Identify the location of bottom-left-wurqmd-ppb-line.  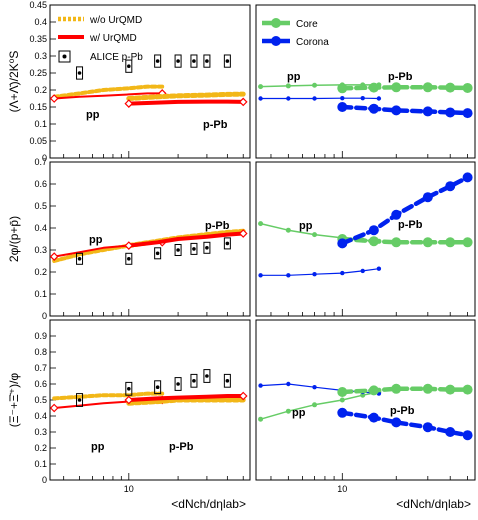
(186, 398).